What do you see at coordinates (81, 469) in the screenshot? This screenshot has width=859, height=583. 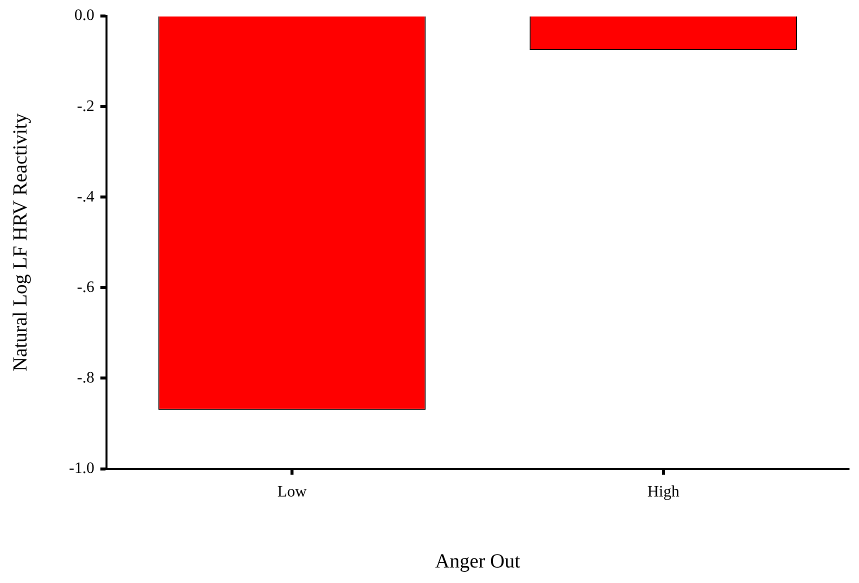 I see `y-tick-label: -1.0` at bounding box center [81, 469].